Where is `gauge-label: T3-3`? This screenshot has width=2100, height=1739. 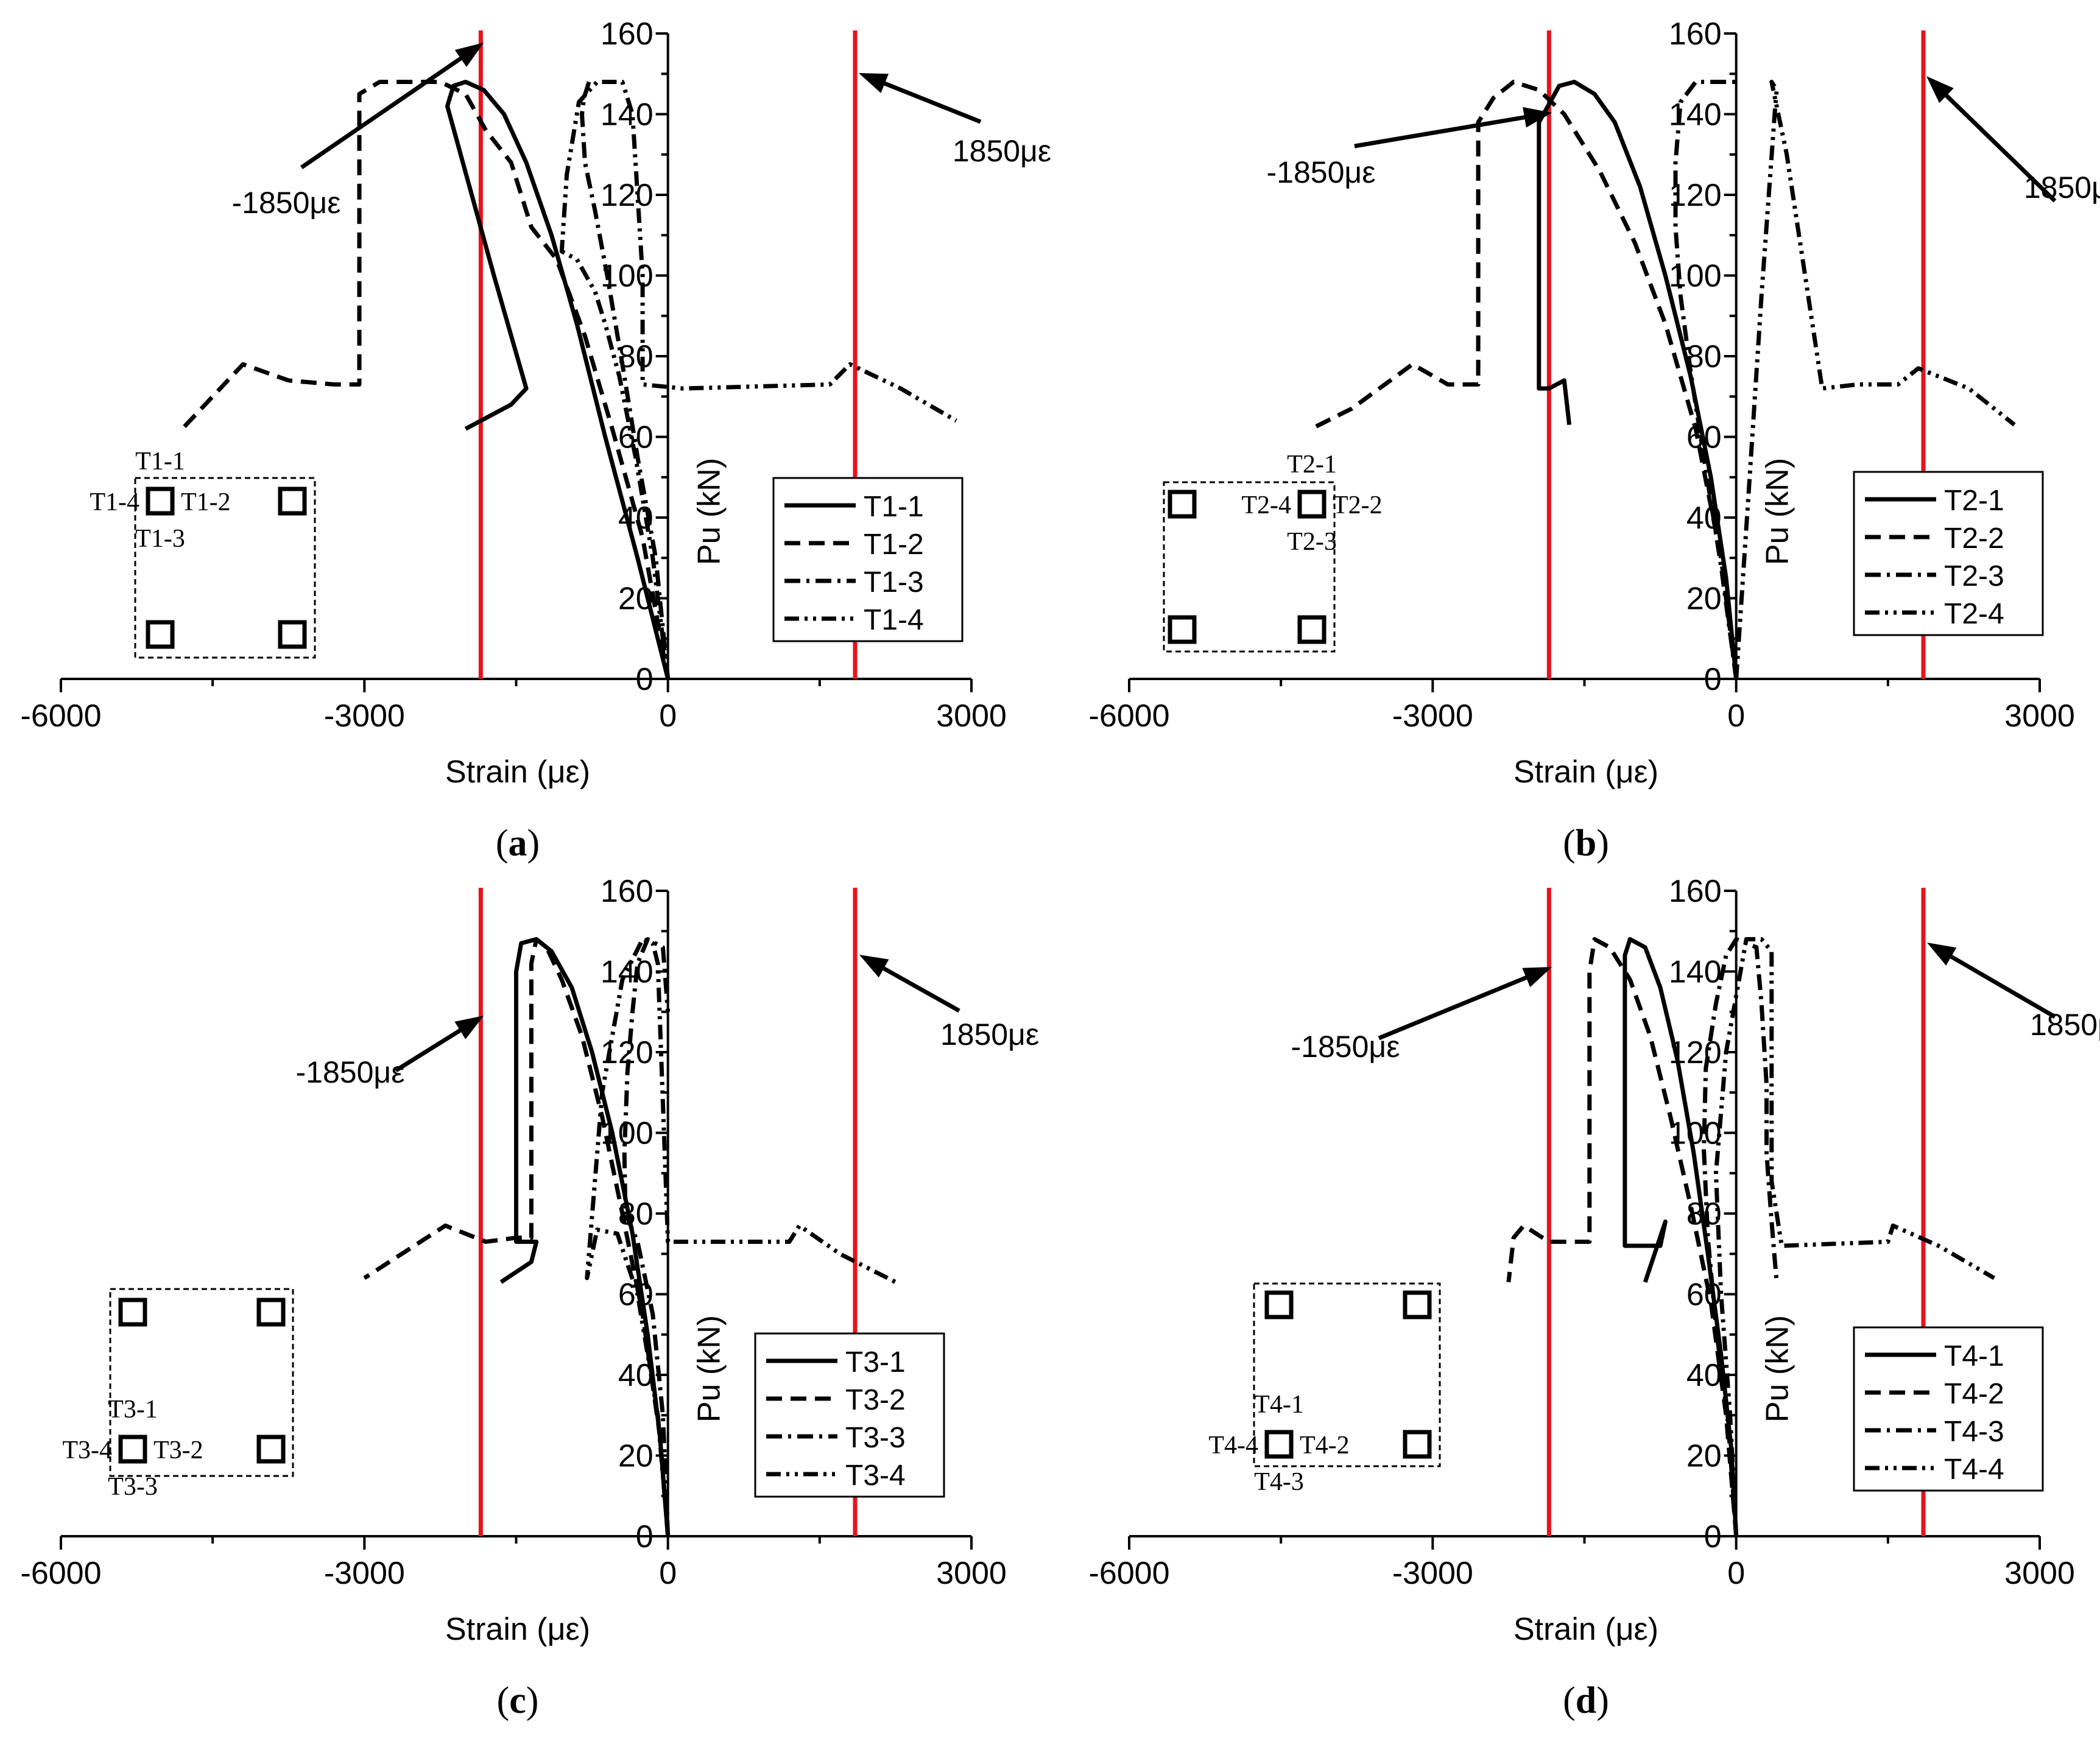
gauge-label: T3-3 is located at coordinates (133, 1487).